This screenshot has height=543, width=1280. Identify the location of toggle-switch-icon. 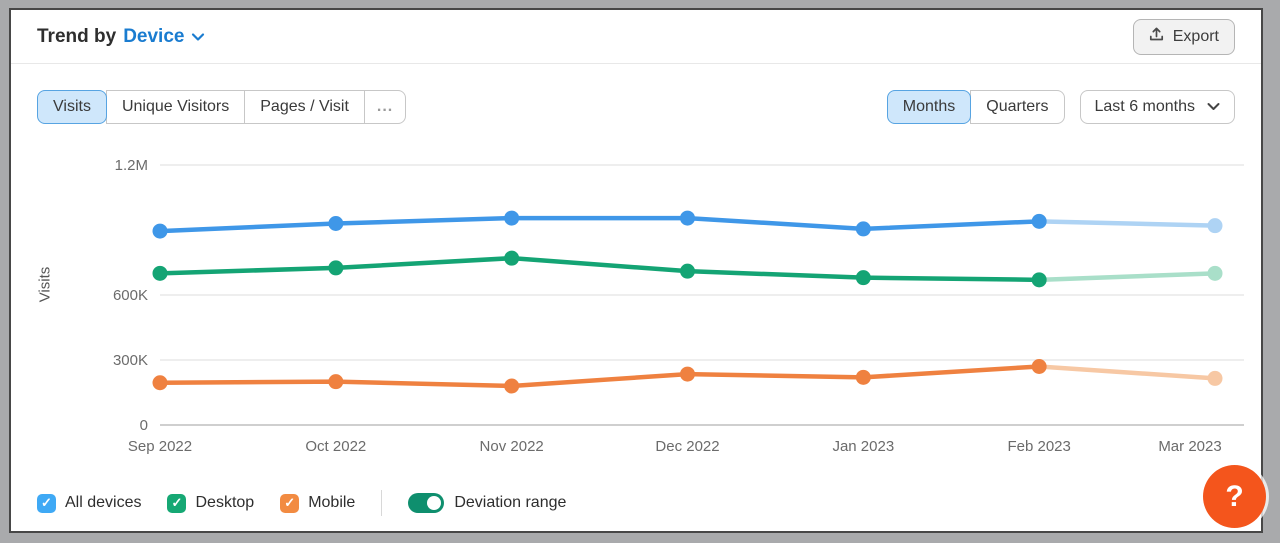
(426, 503).